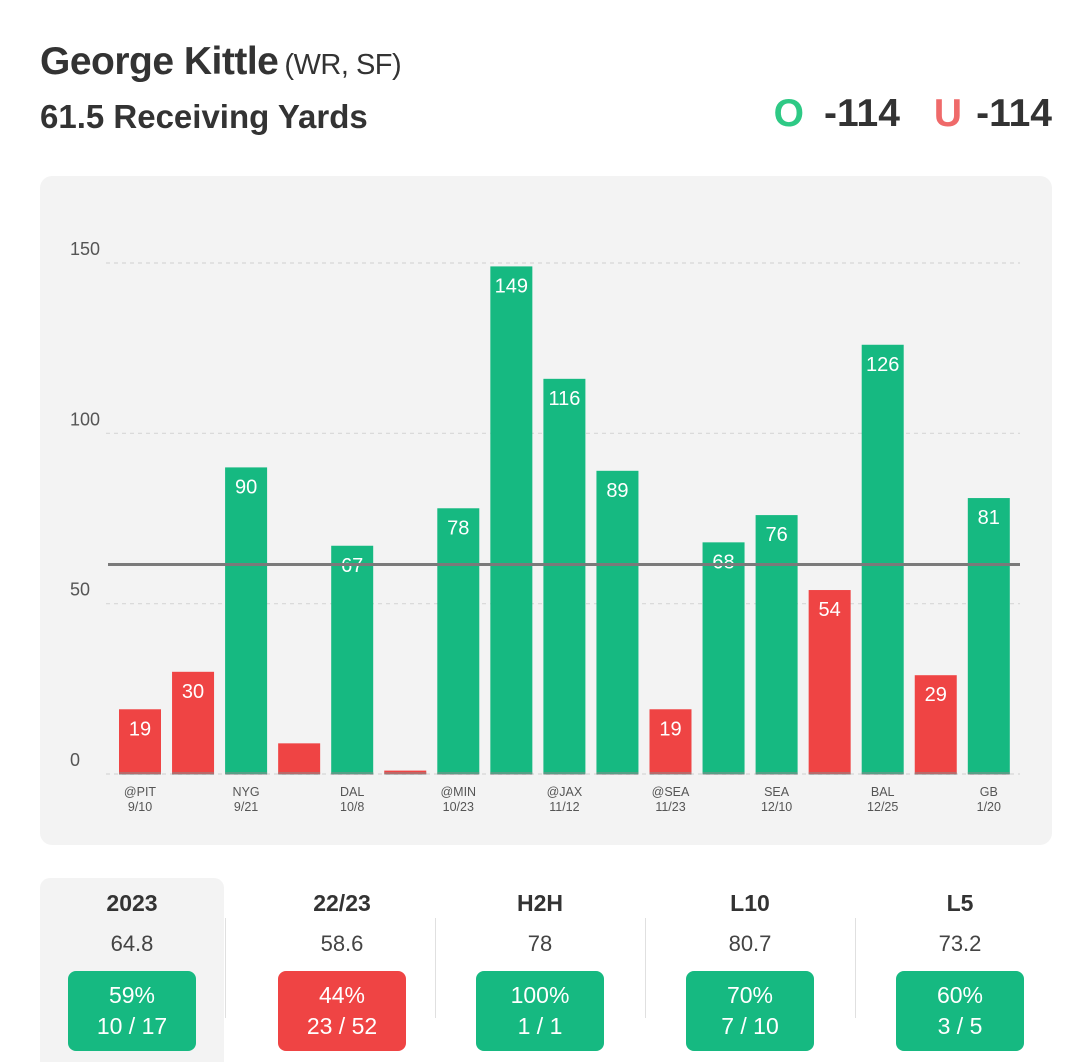 This screenshot has height=1062, width=1089. Describe the element at coordinates (617, 491) in the screenshot. I see `data-label: 89` at that location.